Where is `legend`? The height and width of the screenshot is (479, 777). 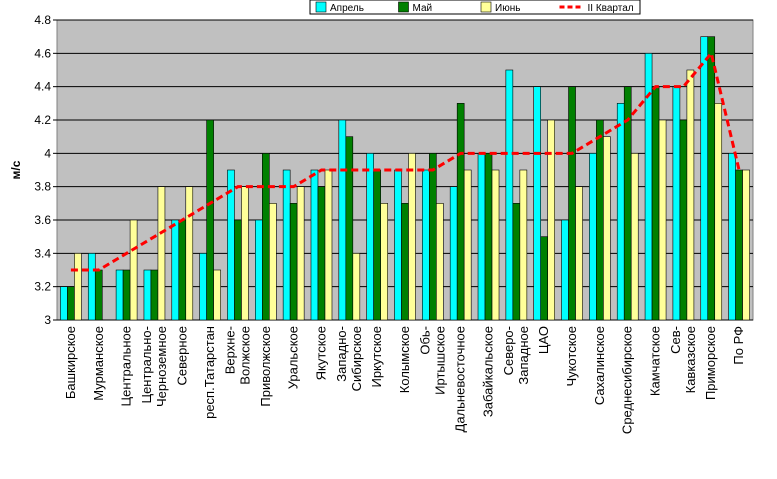
legend is located at coordinates (475, 7).